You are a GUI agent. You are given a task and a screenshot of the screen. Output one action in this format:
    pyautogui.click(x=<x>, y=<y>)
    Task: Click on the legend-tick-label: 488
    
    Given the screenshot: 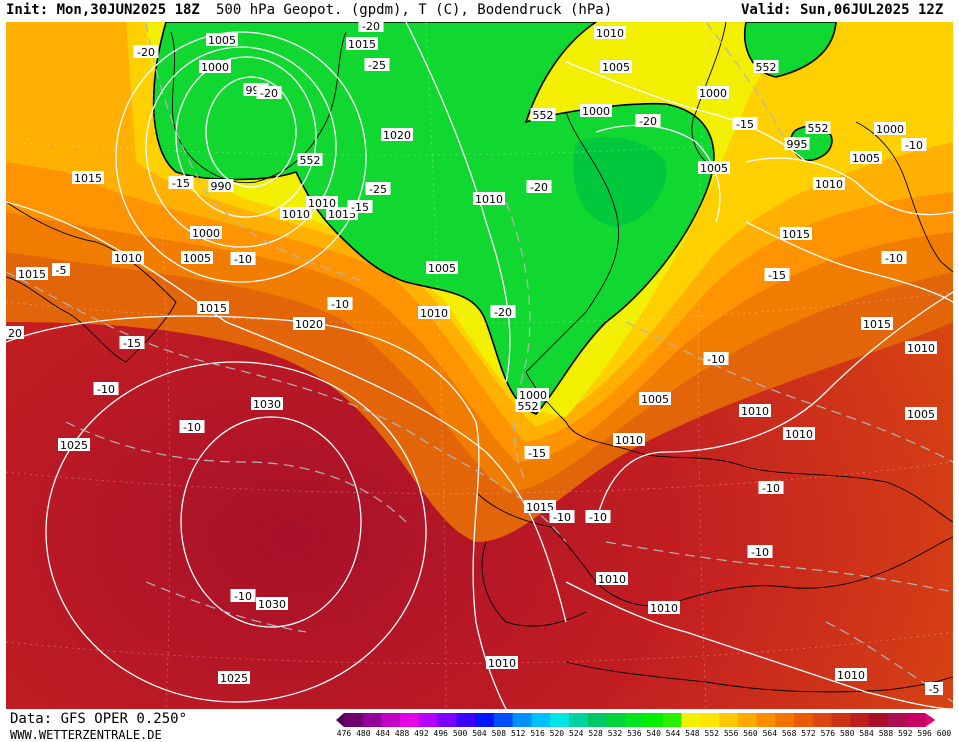 What is the action you would take?
    pyautogui.click(x=402, y=733)
    